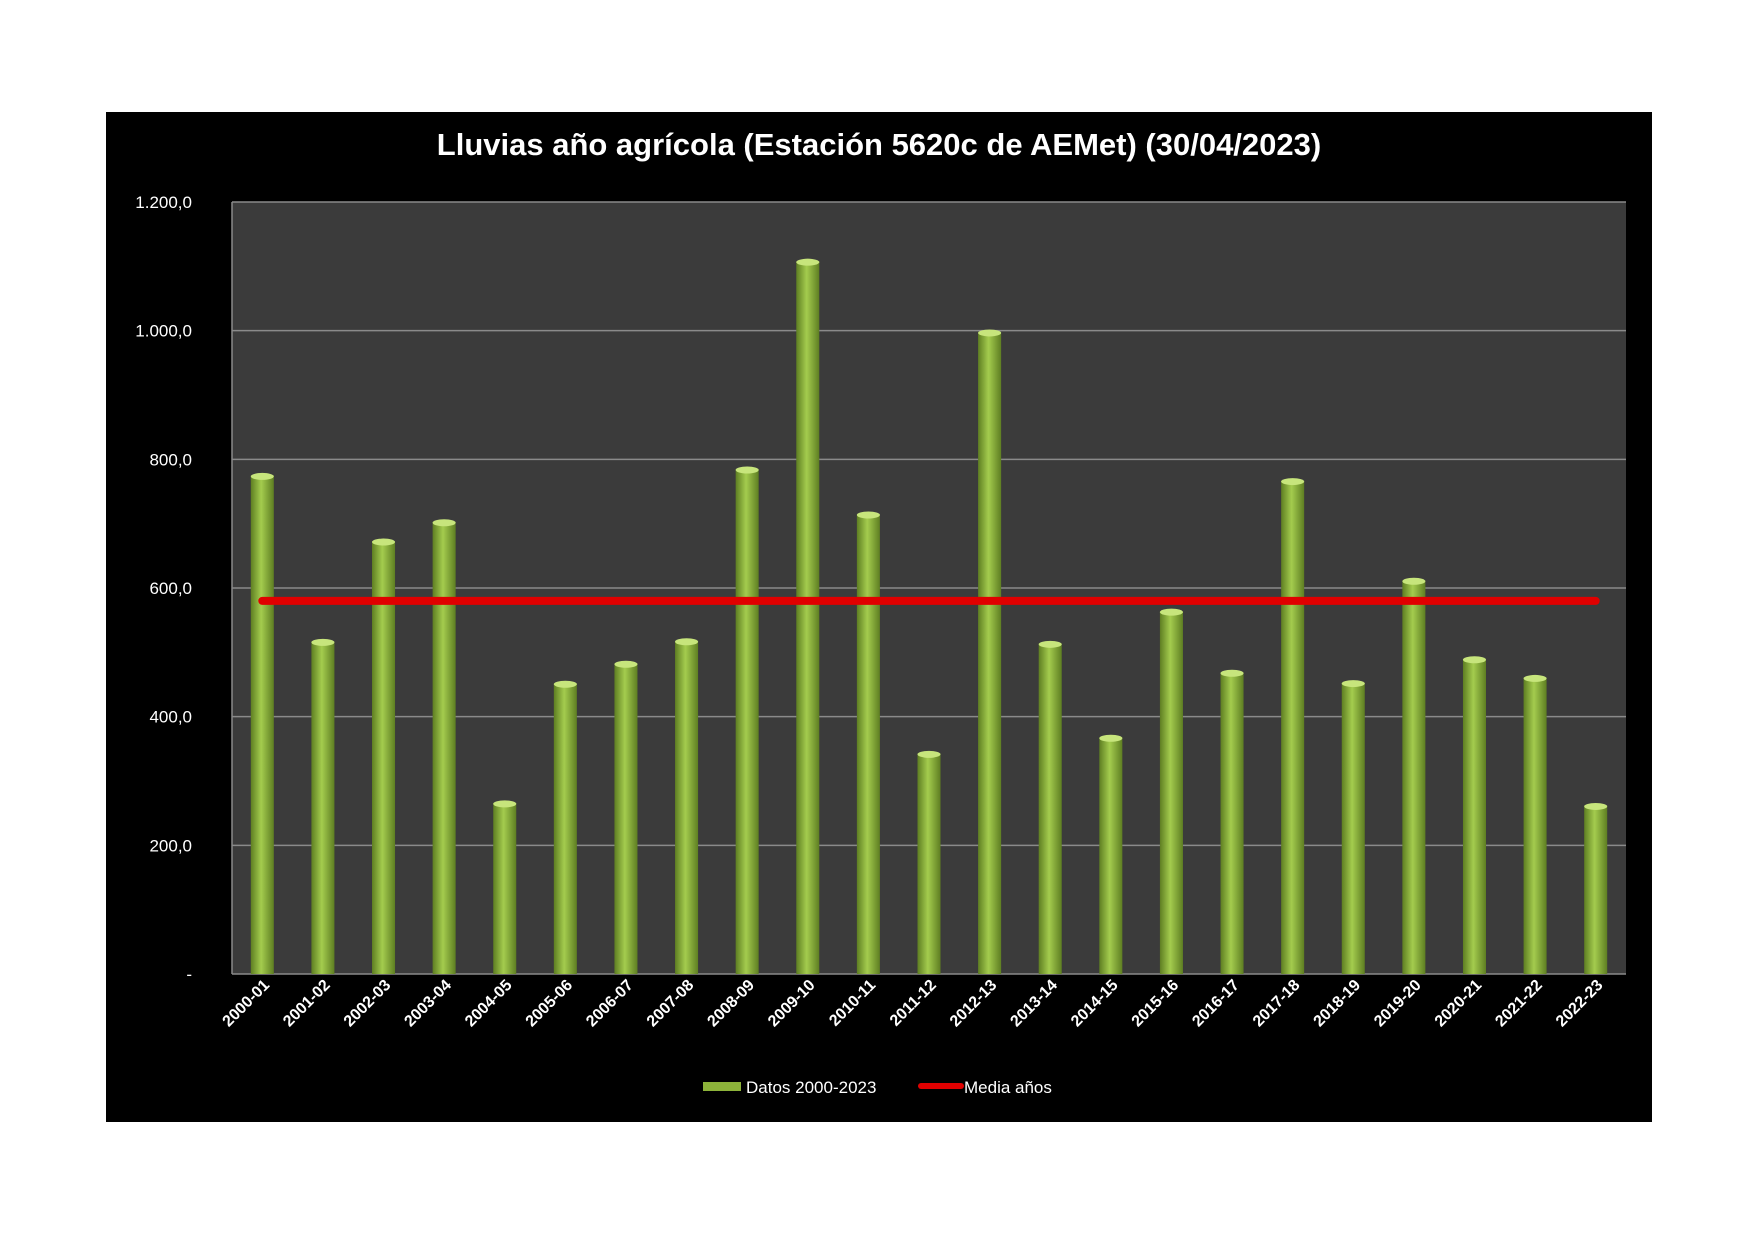 The image size is (1755, 1240). I want to click on legend-swatch-mean-line, so click(941, 1086).